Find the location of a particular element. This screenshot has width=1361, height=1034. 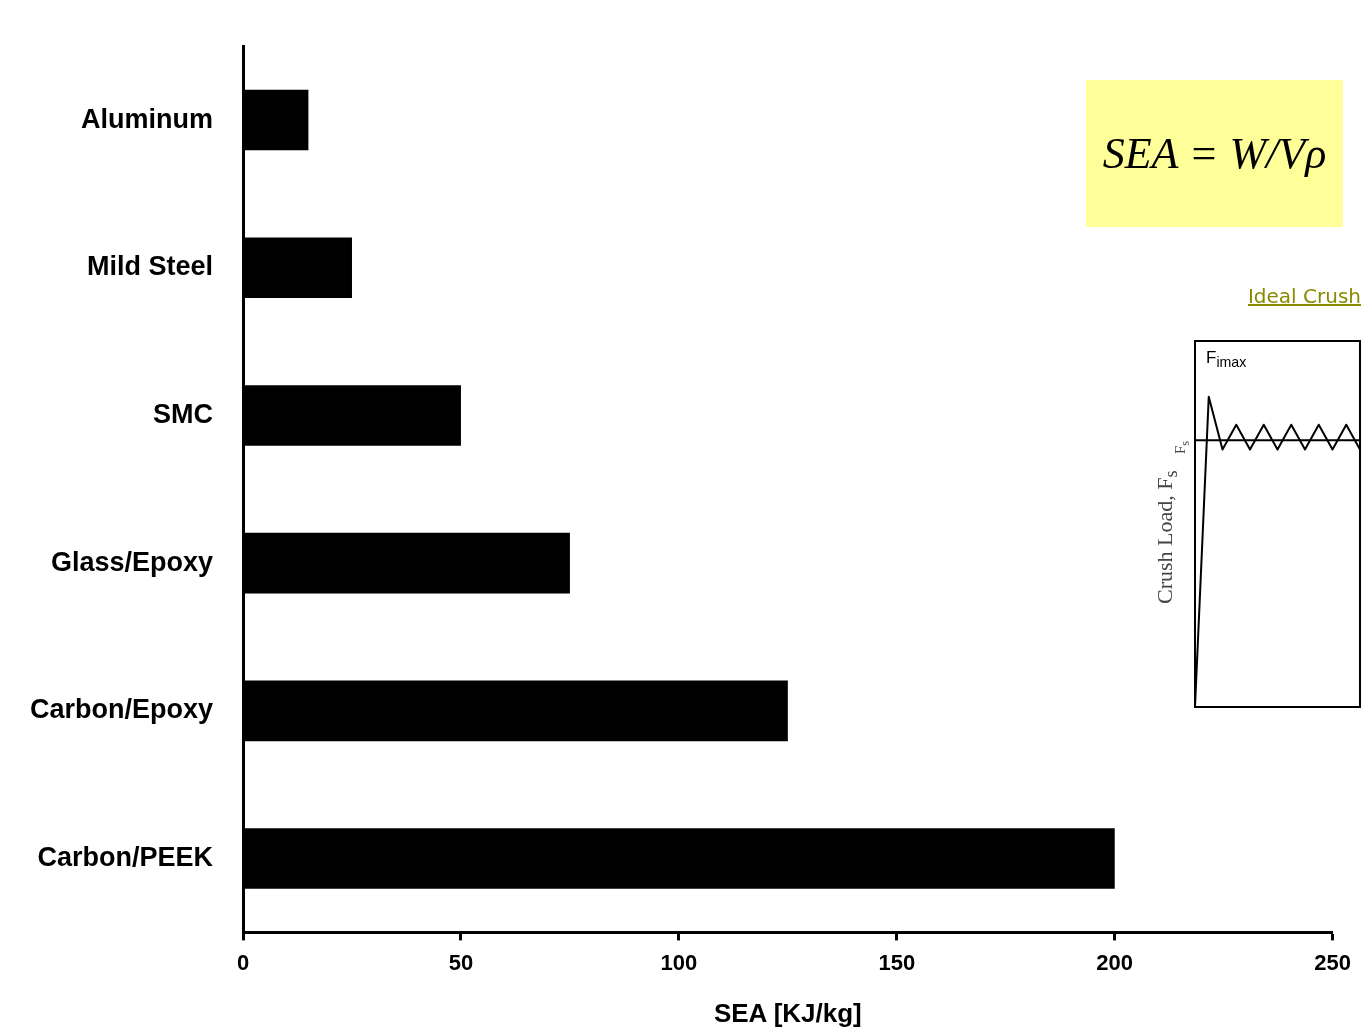

x-tick-label: 200 is located at coordinates (1115, 962).